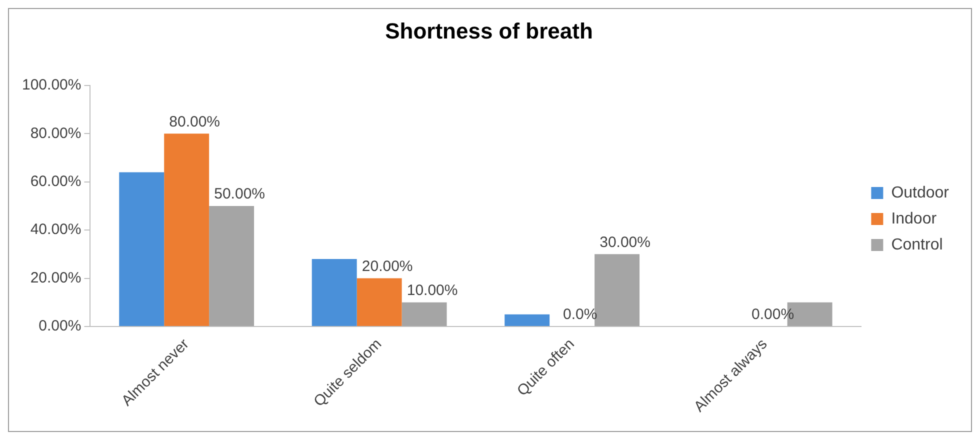  I want to click on chart-title: Shortness of breath, so click(489, 31).